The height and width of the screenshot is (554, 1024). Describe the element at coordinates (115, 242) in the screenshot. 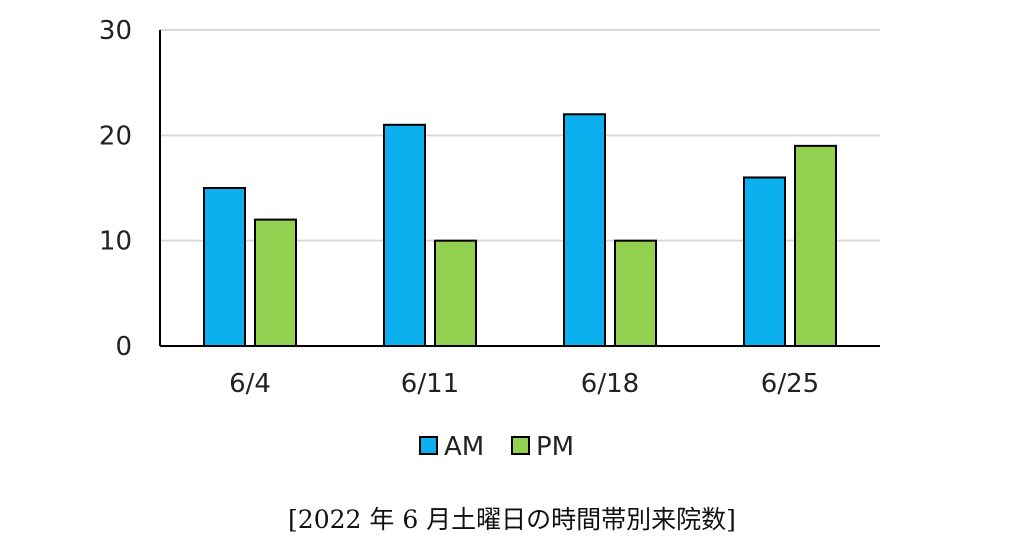

I see `y-tick-label: 10` at that location.